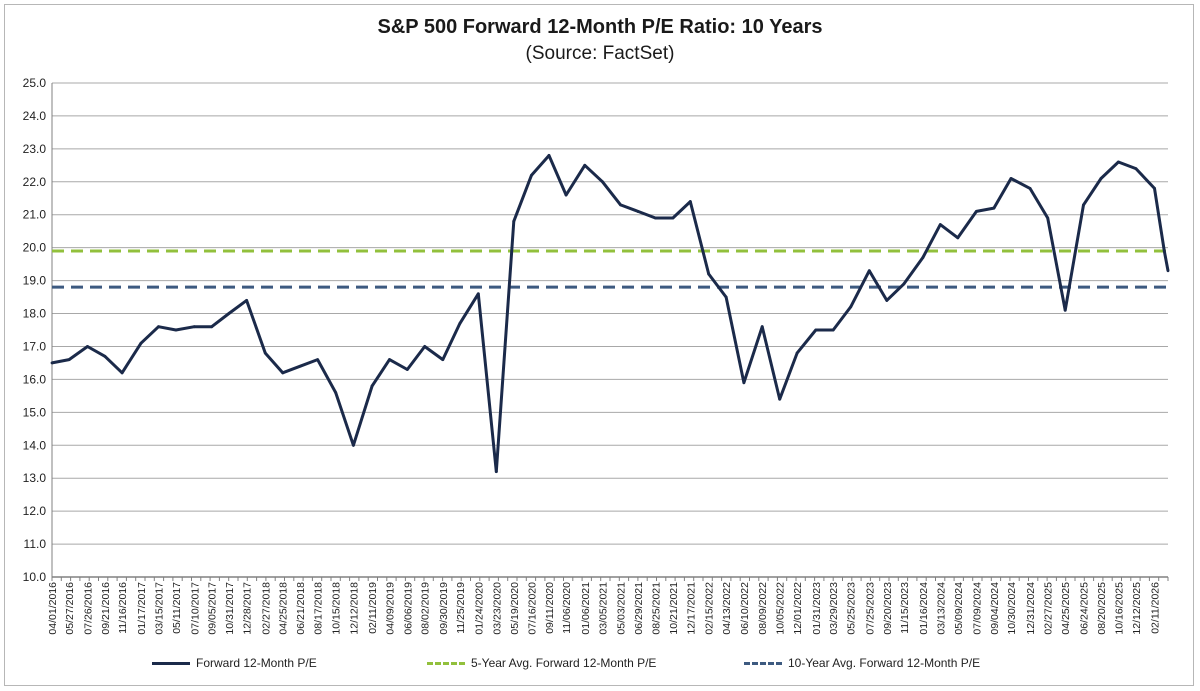 This screenshot has width=1200, height=691. What do you see at coordinates (798, 608) in the screenshot?
I see `x-tick-label: 12/01/2022` at bounding box center [798, 608].